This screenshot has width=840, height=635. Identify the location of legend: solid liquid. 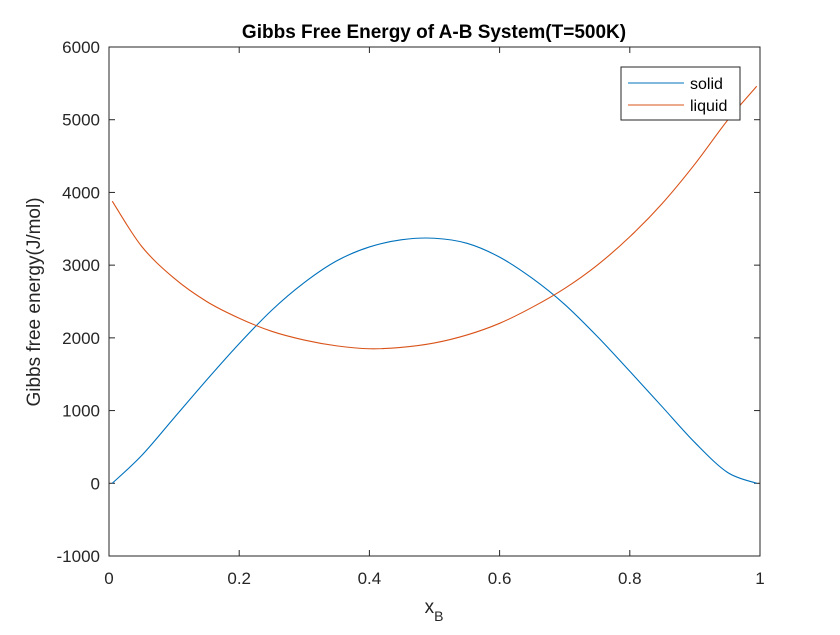
(680, 93).